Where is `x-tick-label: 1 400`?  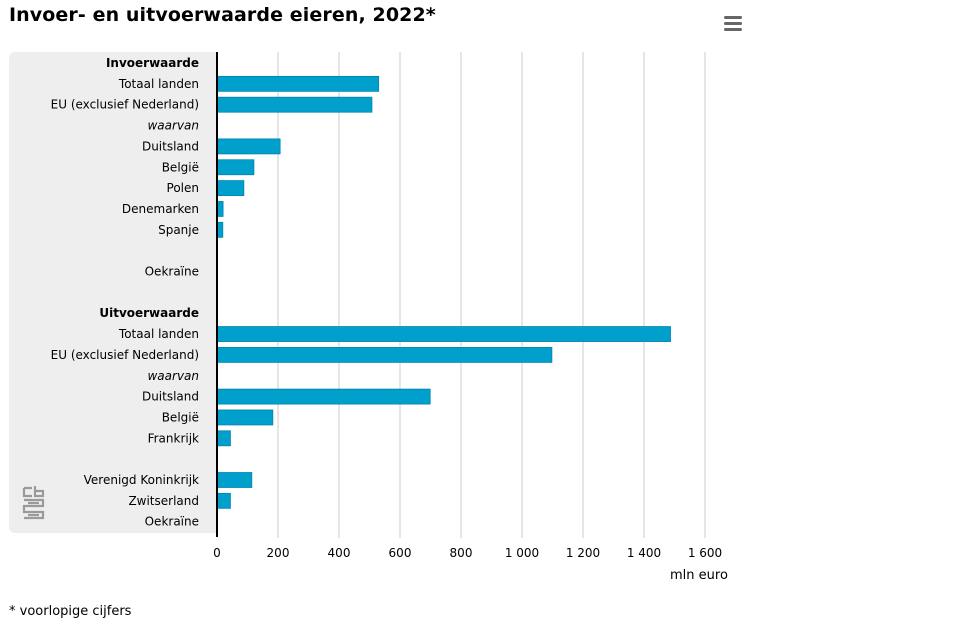
x-tick-label: 1 400 is located at coordinates (644, 553).